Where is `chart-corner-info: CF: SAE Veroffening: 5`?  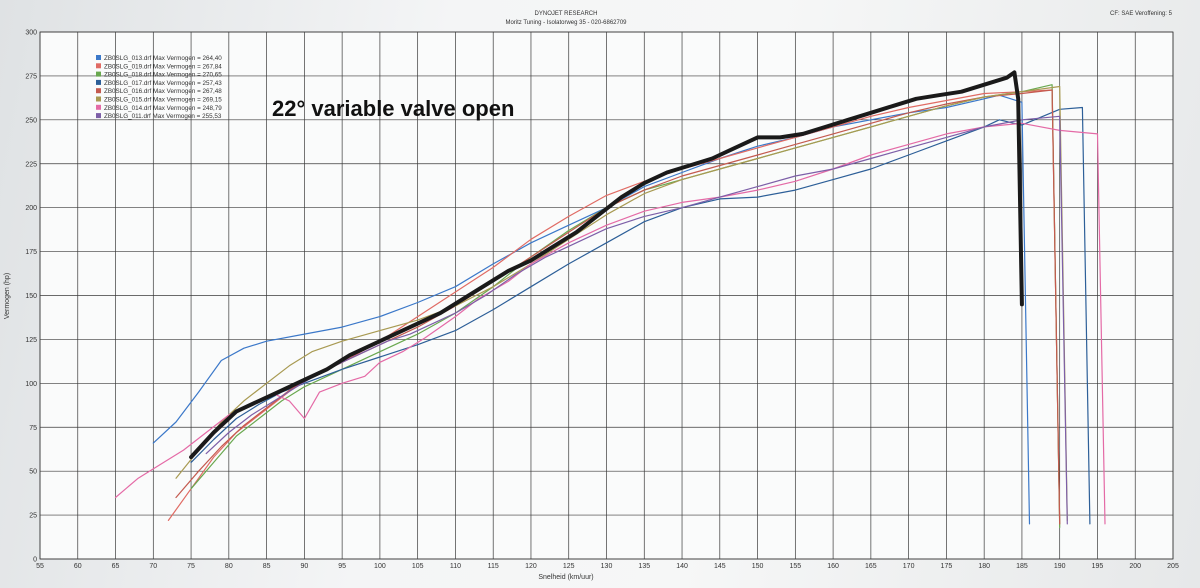 chart-corner-info: CF: SAE Veroffening: 5 is located at coordinates (1141, 14).